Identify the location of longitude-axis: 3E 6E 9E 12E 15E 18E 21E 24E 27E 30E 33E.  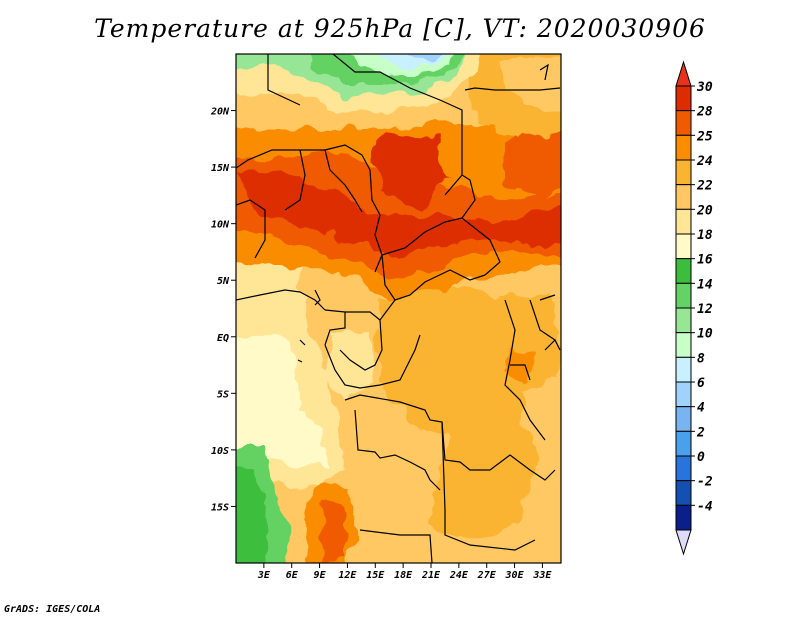
(404, 572).